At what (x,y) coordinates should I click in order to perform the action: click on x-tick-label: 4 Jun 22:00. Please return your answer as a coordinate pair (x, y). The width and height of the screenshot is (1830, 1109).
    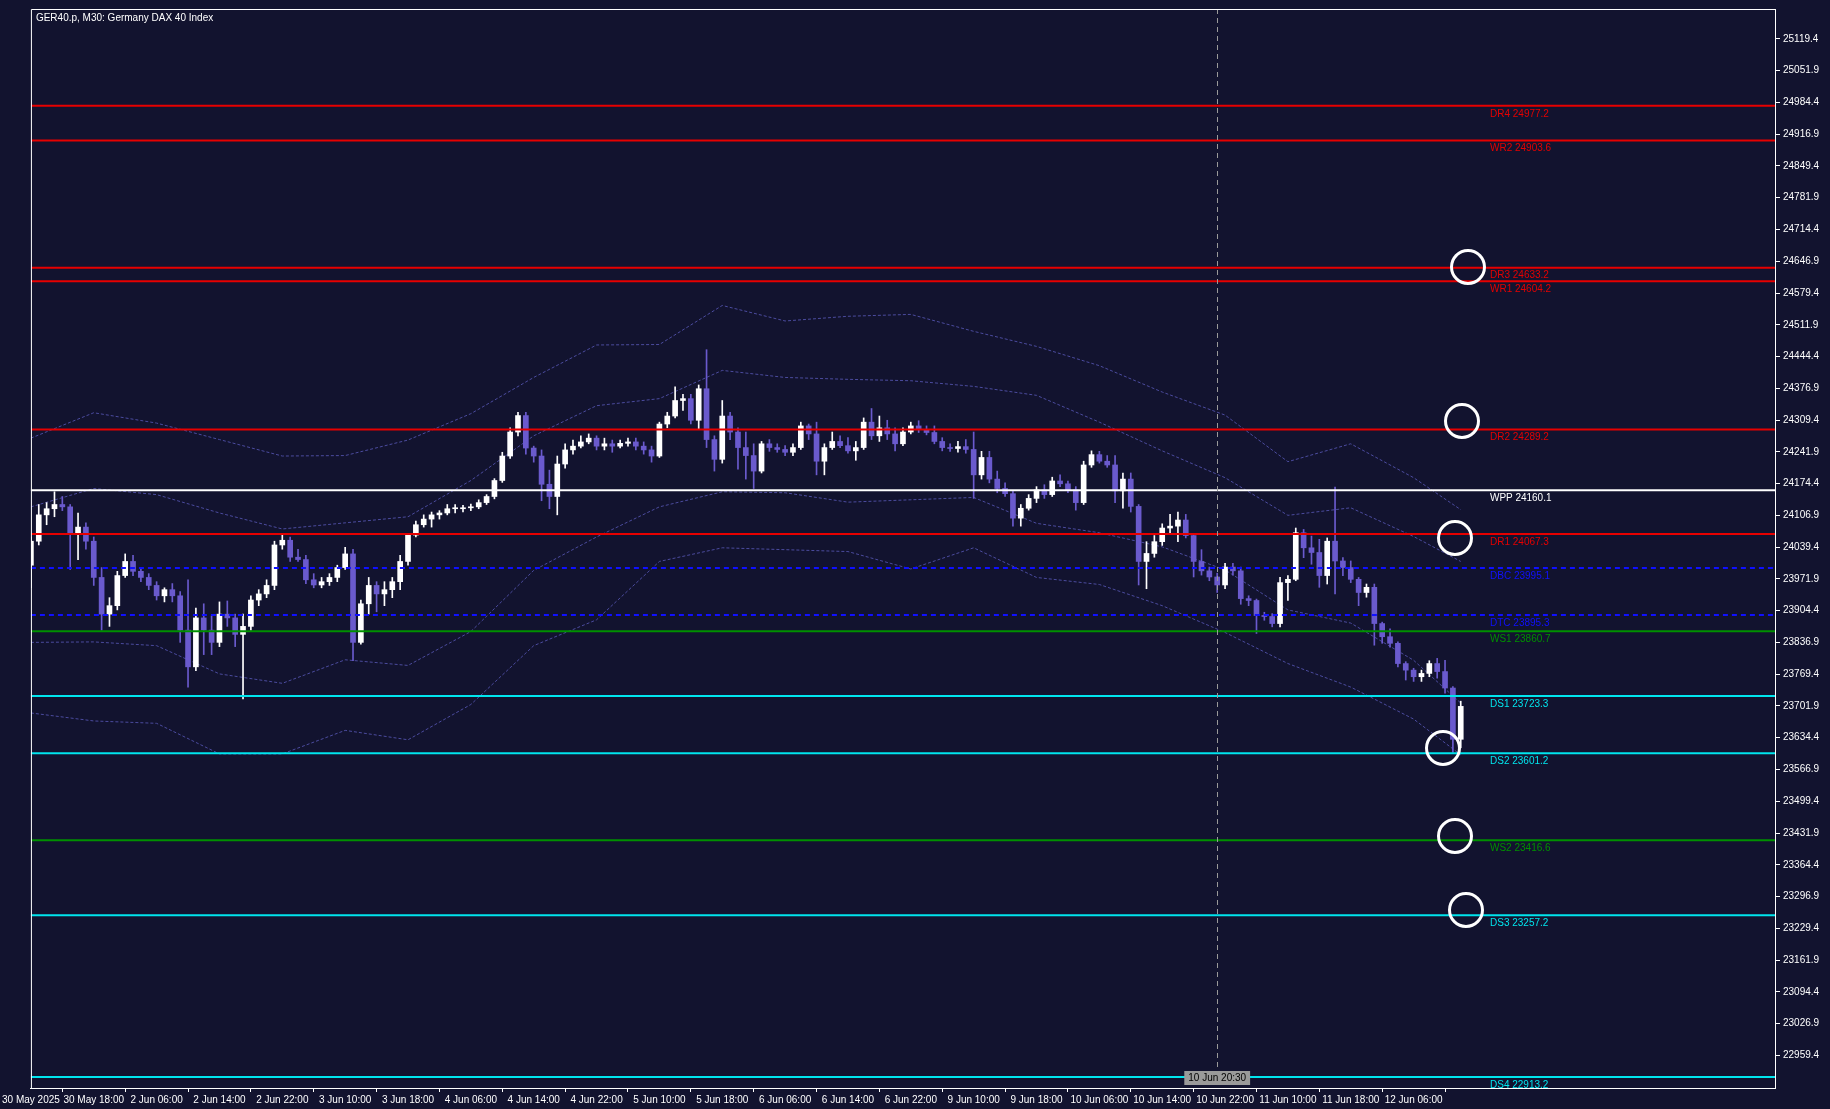
    Looking at the image, I should click on (597, 1099).